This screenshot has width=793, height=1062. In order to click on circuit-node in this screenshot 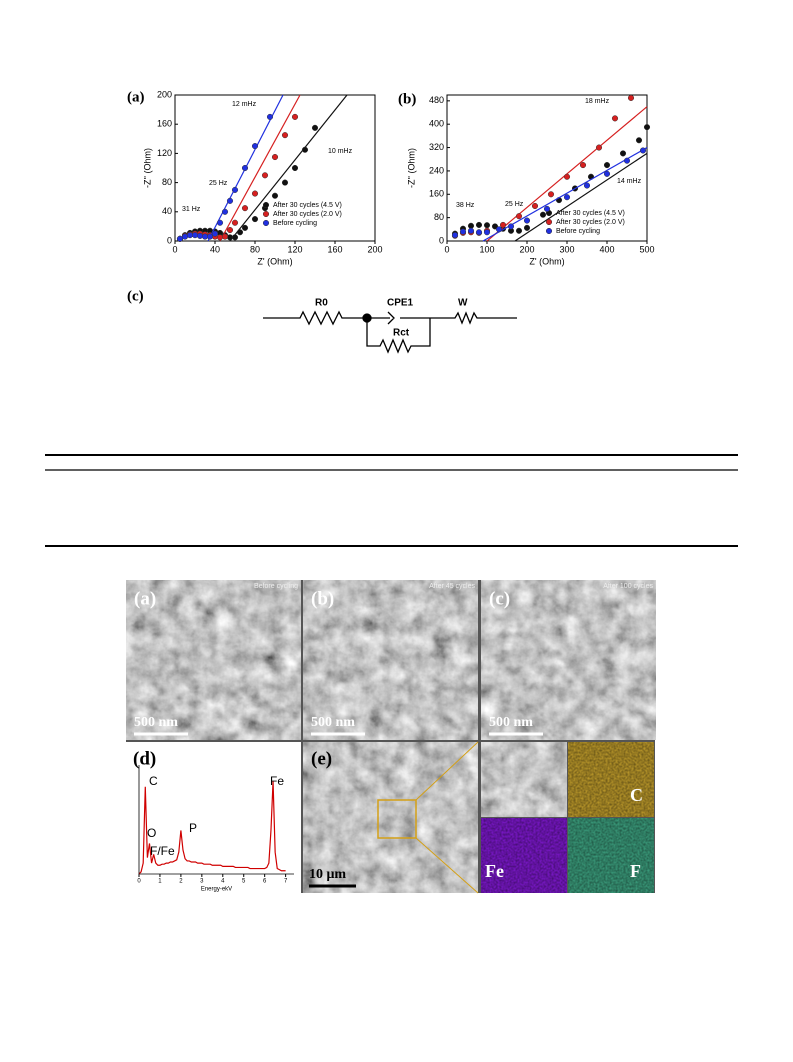, I will do `click(367, 318)`.